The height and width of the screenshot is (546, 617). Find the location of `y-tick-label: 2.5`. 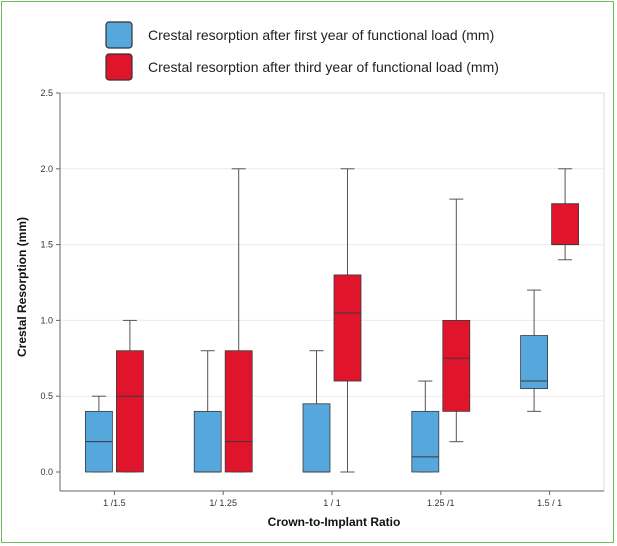

y-tick-label: 2.5 is located at coordinates (46, 93).